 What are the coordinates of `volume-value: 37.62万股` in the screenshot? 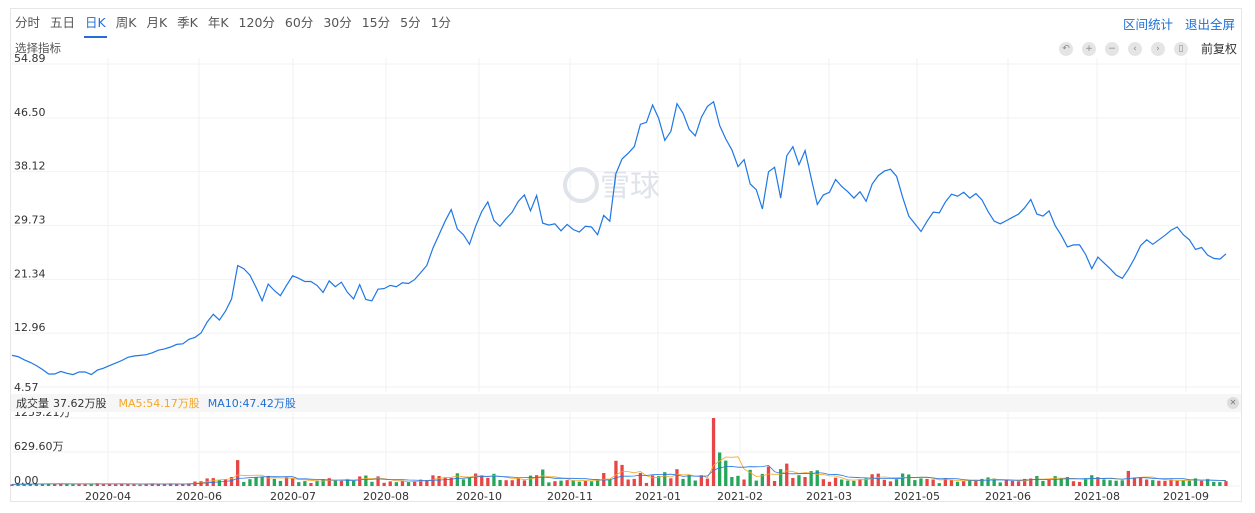 It's located at (80, 403).